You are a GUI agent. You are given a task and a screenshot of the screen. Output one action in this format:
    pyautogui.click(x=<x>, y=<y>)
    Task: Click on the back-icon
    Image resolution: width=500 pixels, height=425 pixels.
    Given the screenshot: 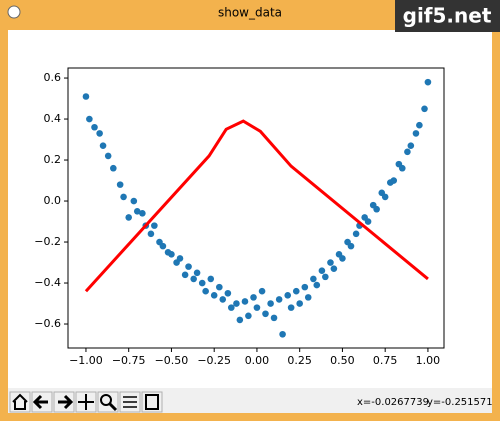 What is the action you would take?
    pyautogui.click(x=40, y=402)
    